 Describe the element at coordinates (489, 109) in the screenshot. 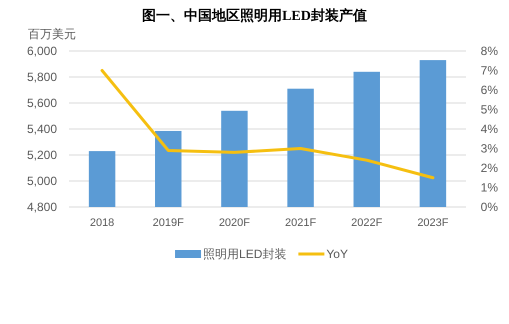

I see `y2-tick-label: 5%` at that location.